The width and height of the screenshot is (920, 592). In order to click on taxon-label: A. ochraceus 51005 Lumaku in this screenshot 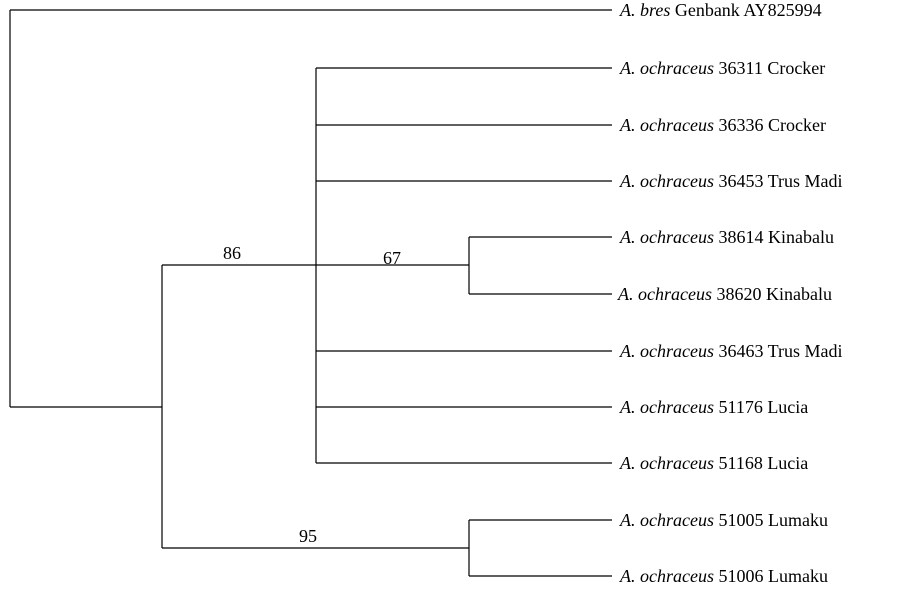, I will do `click(723, 520)`.